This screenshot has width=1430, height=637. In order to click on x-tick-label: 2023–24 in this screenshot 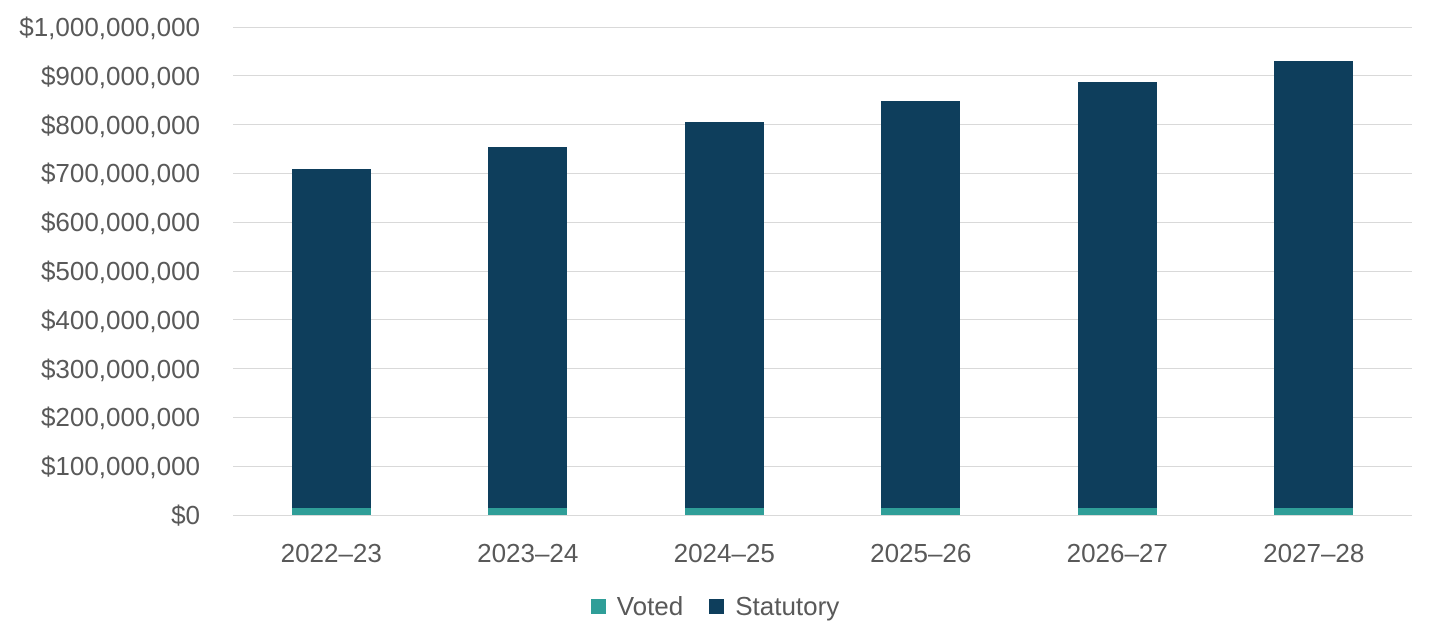, I will do `click(528, 553)`.